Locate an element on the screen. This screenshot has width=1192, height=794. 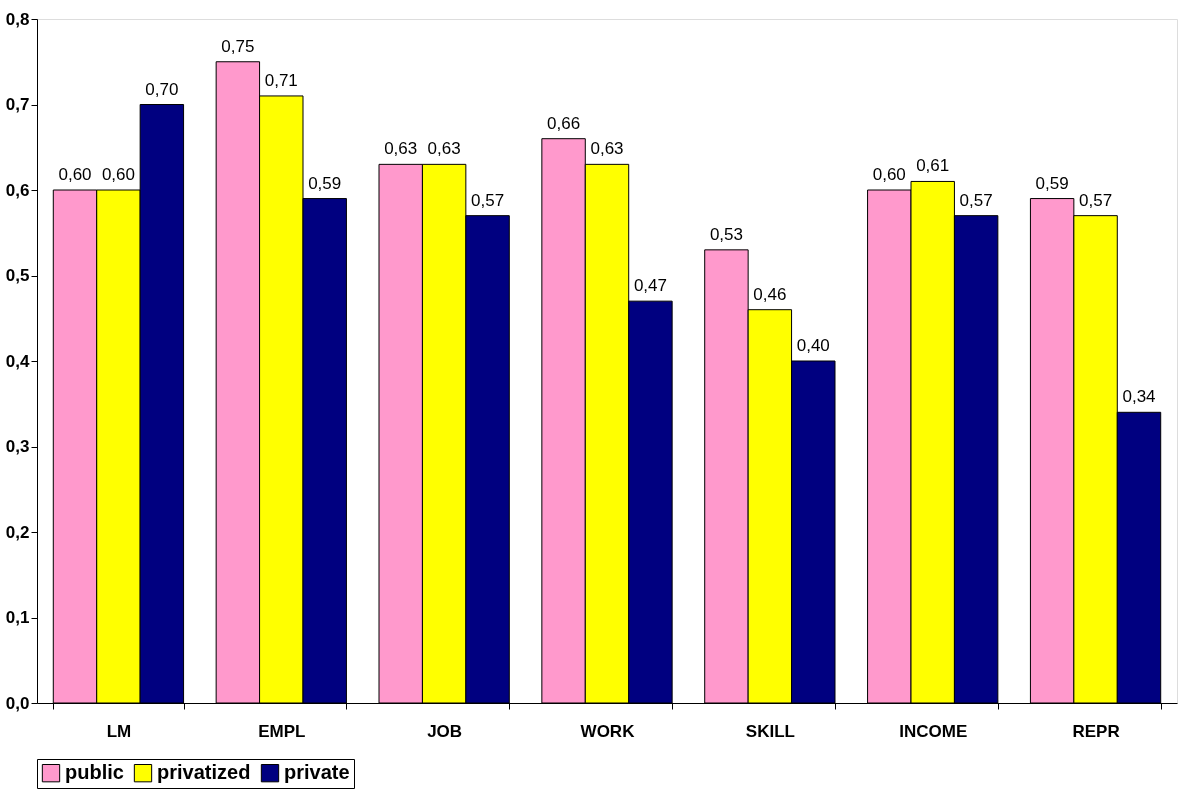
data-label: 0,46 is located at coordinates (770, 294).